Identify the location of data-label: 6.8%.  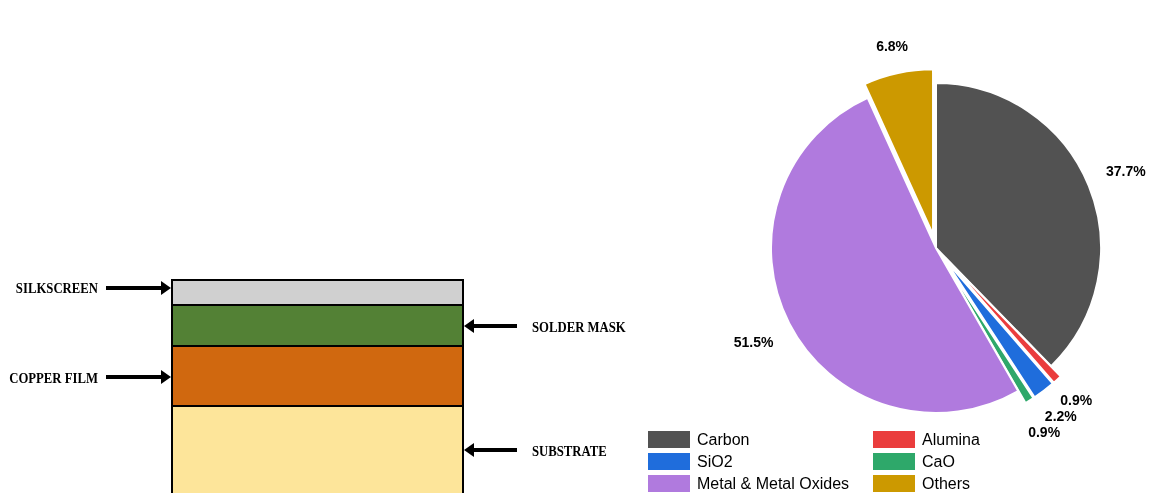
(892, 45).